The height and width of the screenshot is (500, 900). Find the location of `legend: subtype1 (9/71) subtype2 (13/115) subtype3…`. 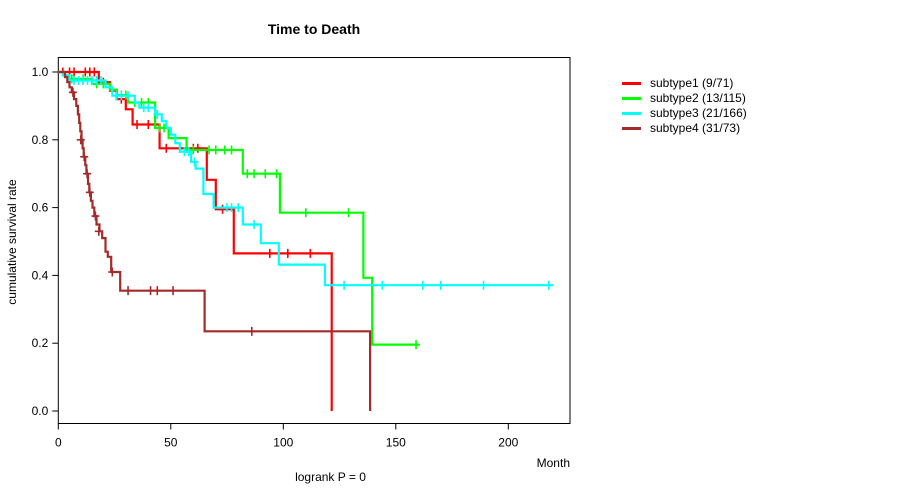

legend: subtype1 (9/71) subtype2 (13/115) subtype3… is located at coordinates (684, 106).